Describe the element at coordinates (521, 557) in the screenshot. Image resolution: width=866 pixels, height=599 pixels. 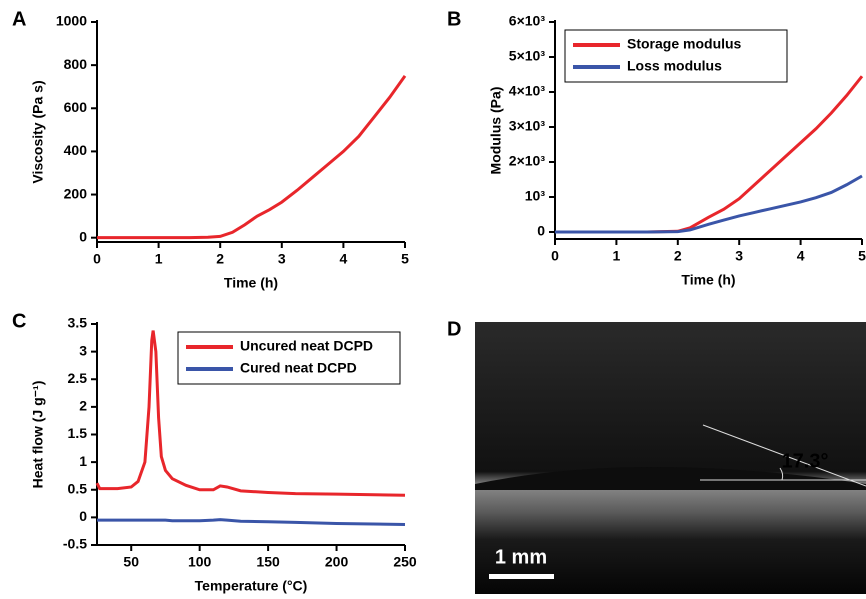
I see `scale-label: 1 mm` at that location.